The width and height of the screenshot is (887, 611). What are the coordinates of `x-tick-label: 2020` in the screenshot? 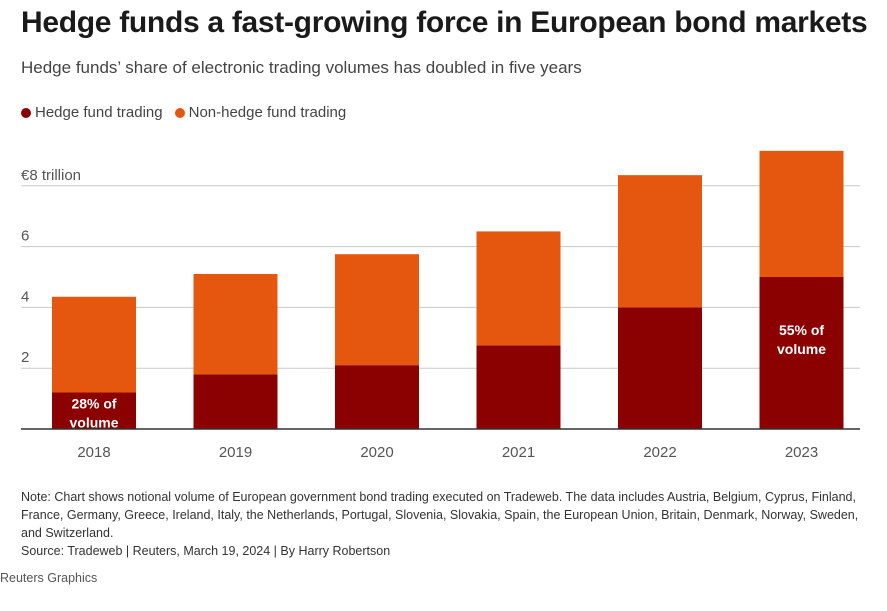 It's located at (376, 452).